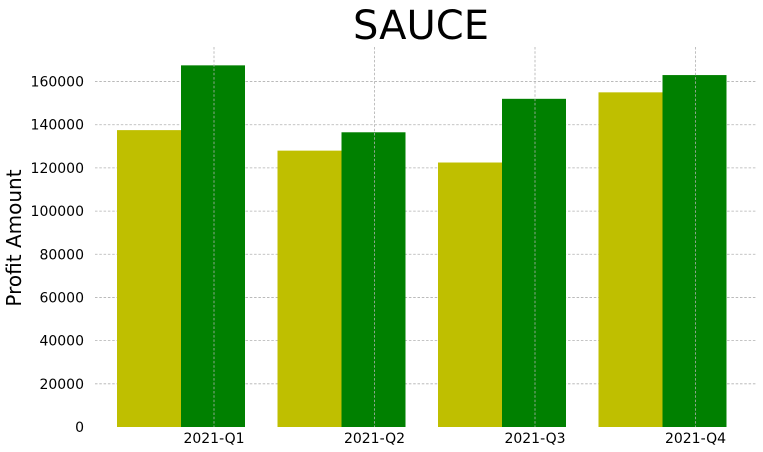 This screenshot has width=763, height=452. Describe the element at coordinates (309, 289) in the screenshot. I see `bar-series-1-2021-Q2` at that location.